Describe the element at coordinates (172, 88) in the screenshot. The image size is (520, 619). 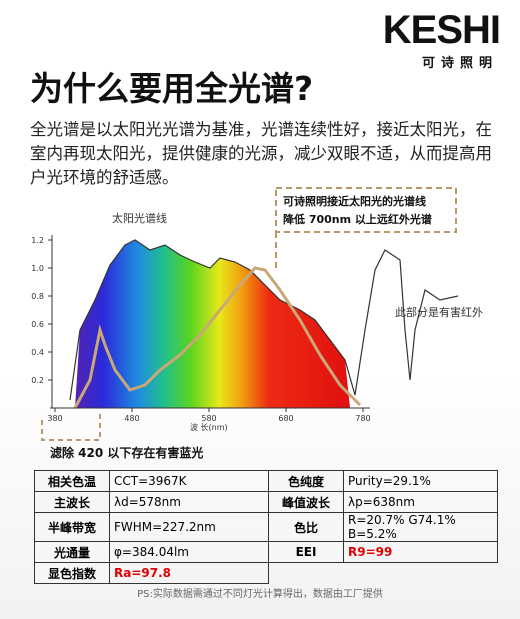
I see `title: 为什么要用全光谱?` at that location.